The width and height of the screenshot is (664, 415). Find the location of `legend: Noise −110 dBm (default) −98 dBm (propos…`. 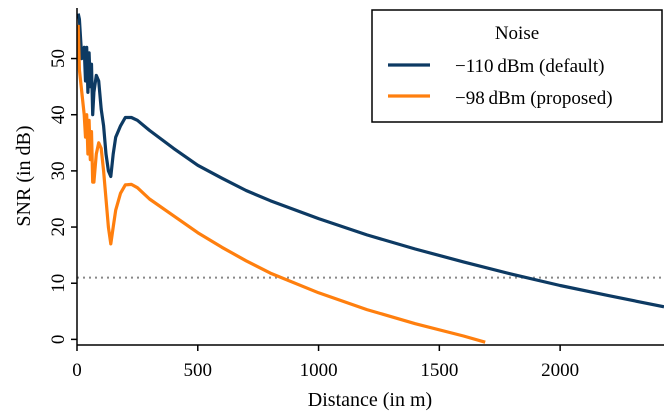

legend: Noise −110 dBm (default) −98 dBm (propos… is located at coordinates (517, 66).